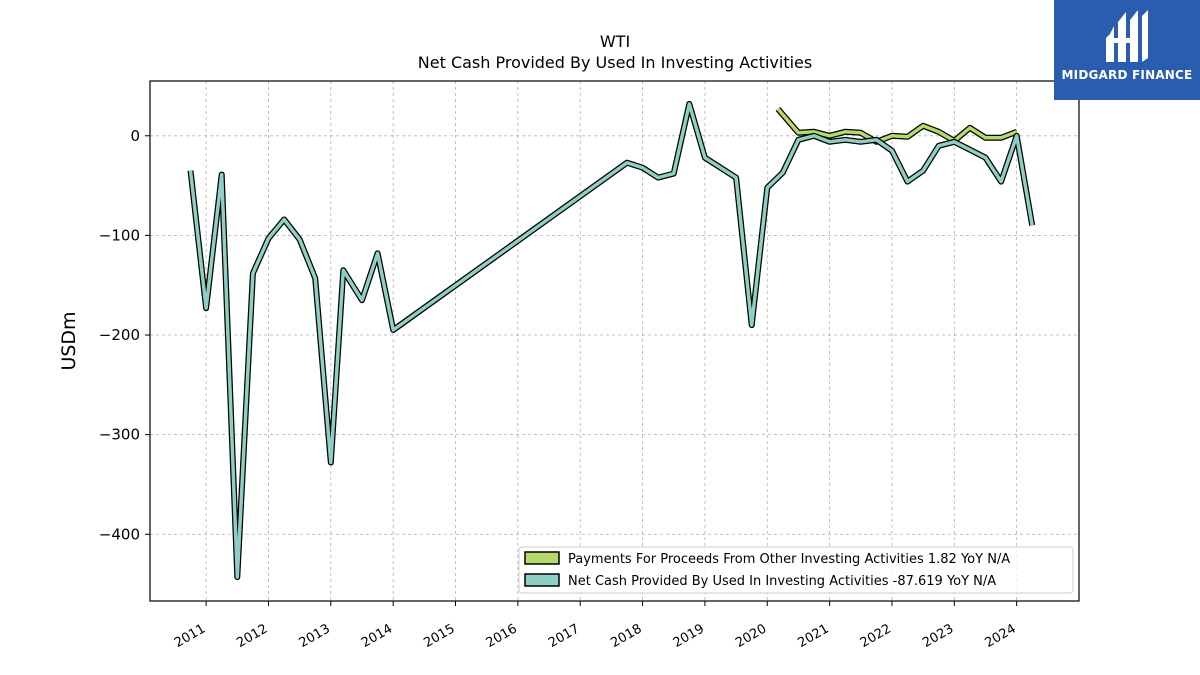 This screenshot has width=1200, height=675. I want to click on x-tick-label: 2019, so click(689, 636).